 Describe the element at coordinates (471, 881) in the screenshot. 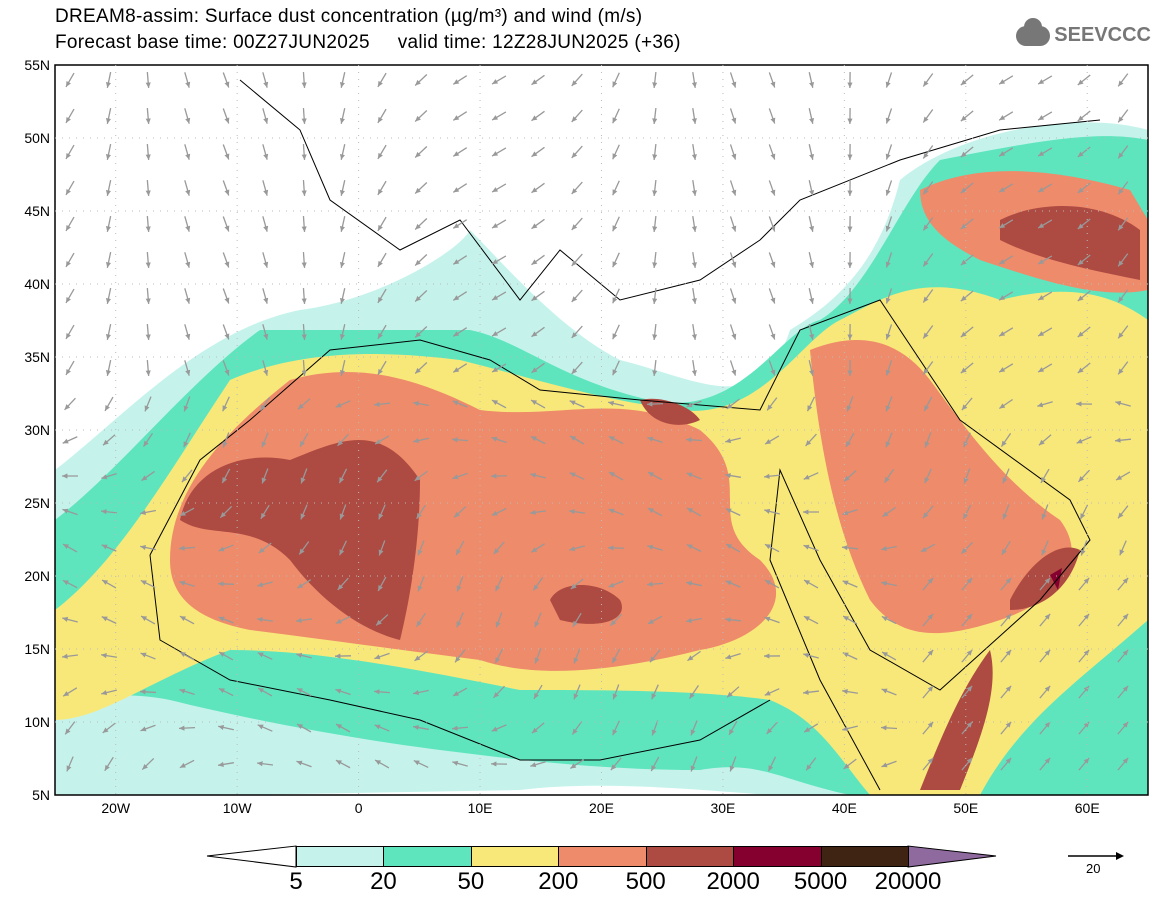

I see `colorbar-label: 50` at that location.